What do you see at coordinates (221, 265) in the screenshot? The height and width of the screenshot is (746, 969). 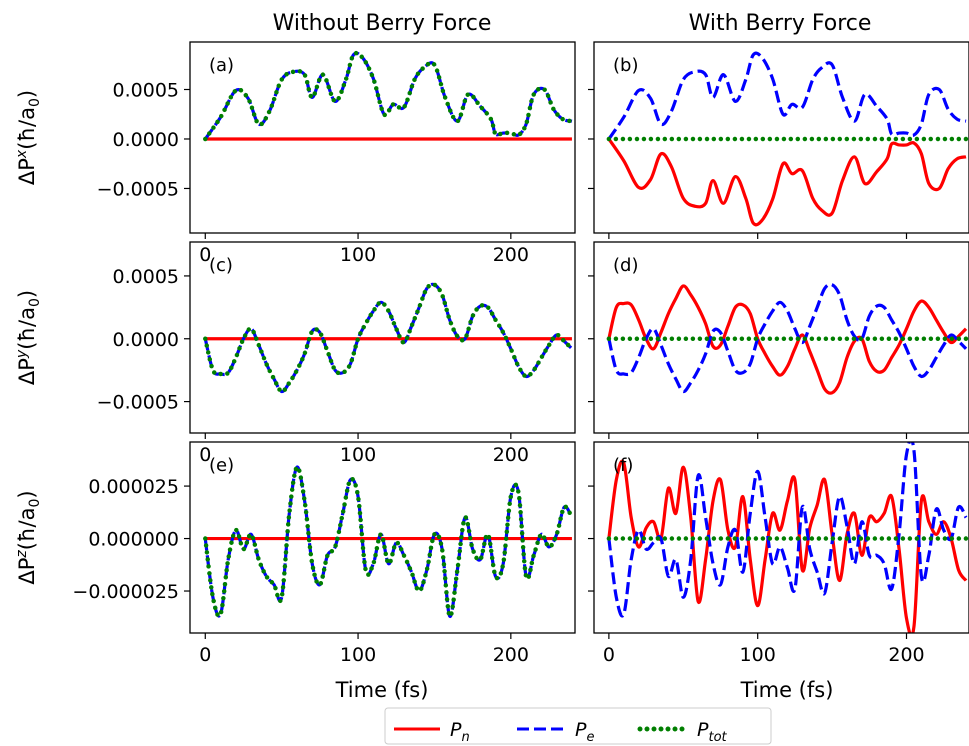 I see `panel-label: (c)` at bounding box center [221, 265].